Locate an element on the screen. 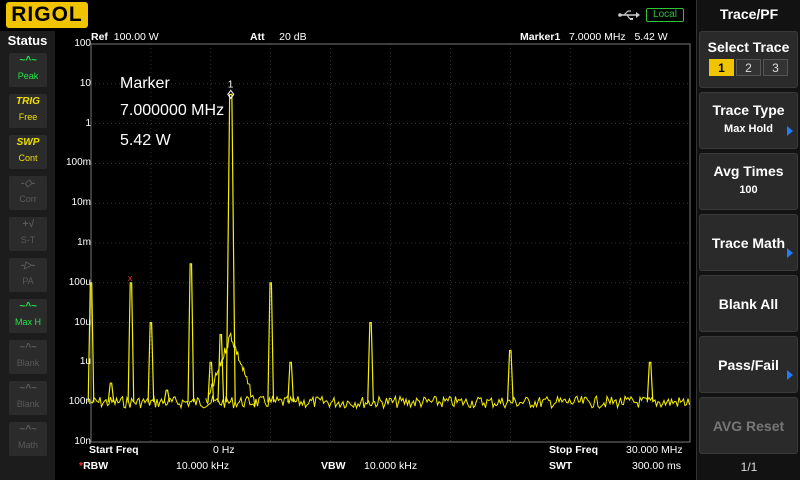 The height and width of the screenshot is (480, 800). avg-reset-button: AVG Reset is located at coordinates (748, 425).